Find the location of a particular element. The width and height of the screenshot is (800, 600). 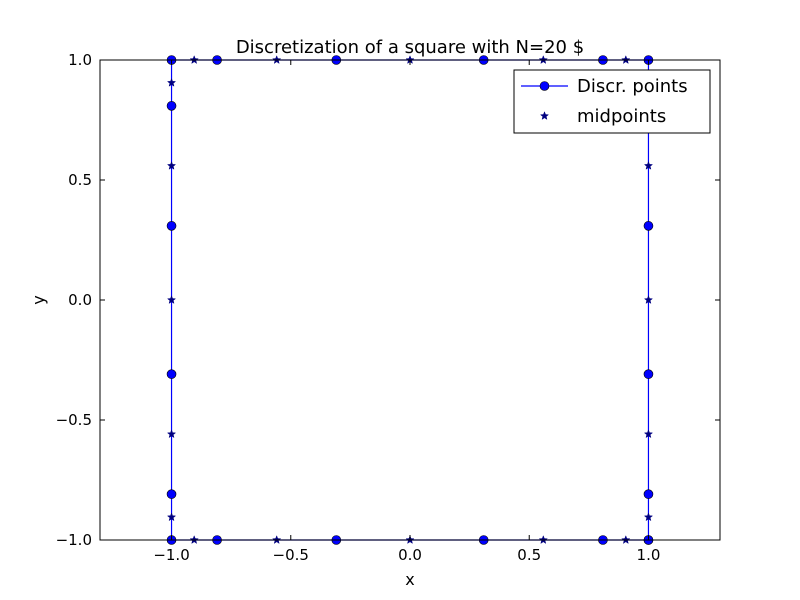

legend-label-midpoints: midpoints is located at coordinates (621, 116).